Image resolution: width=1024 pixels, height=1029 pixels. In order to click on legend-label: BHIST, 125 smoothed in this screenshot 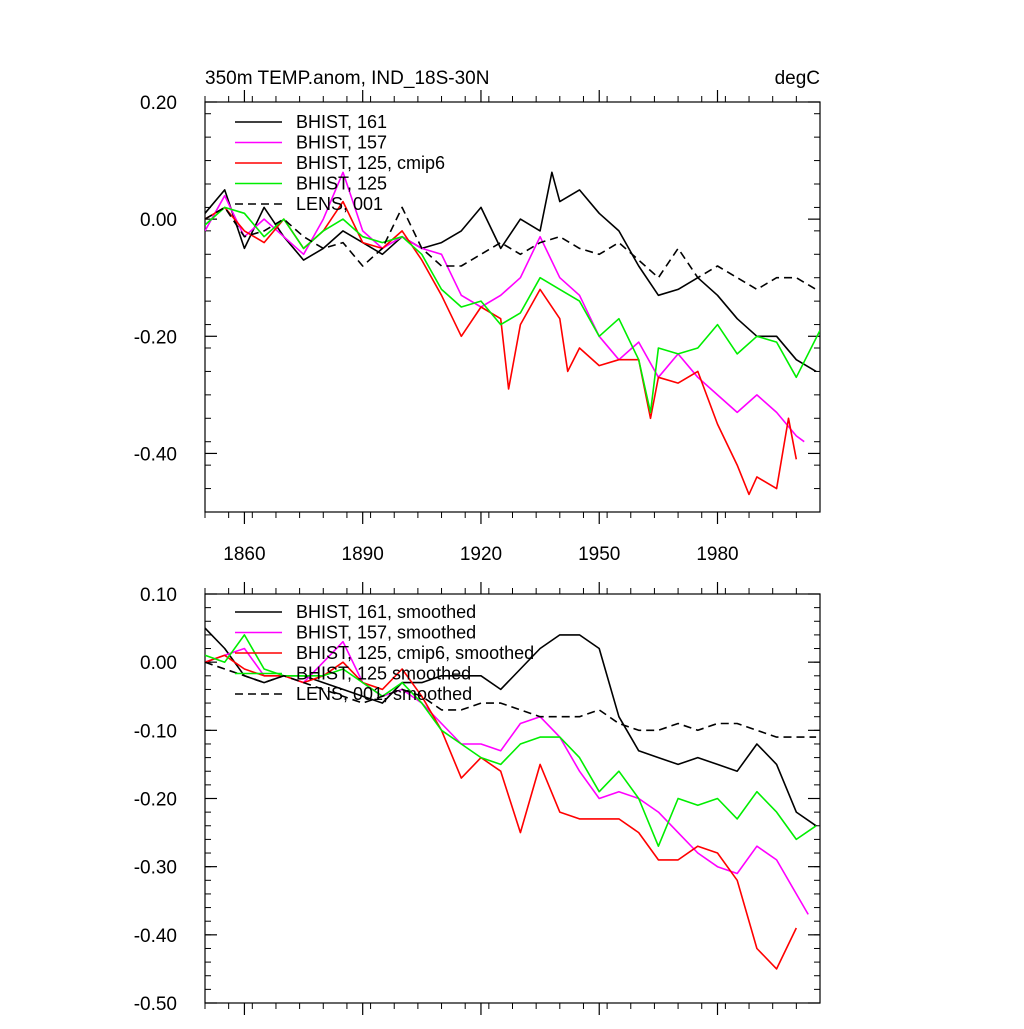, I will do `click(383, 674)`.